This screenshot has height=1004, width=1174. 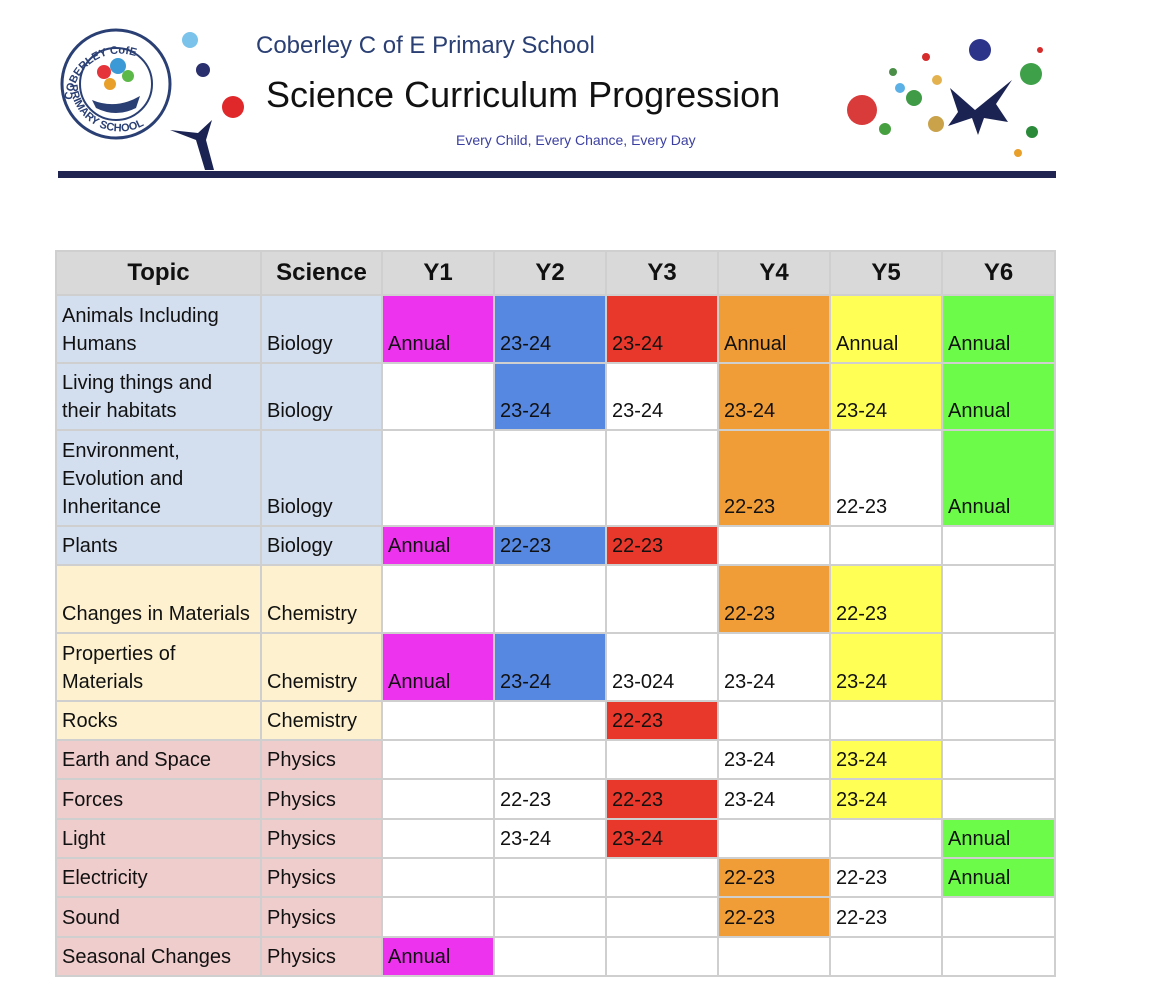 I want to click on topic-cell: Light, so click(x=158, y=838).